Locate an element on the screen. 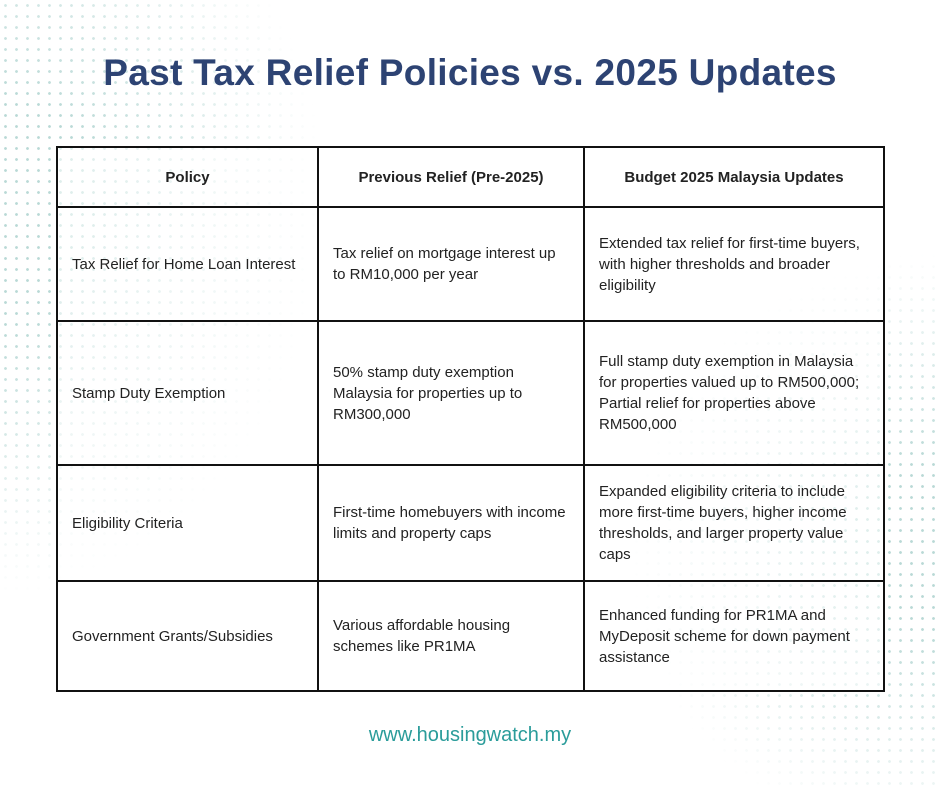 Image resolution: width=940 pixels, height=790 pixels. policy-cell: Government Grants/Subsidies is located at coordinates (187, 636).